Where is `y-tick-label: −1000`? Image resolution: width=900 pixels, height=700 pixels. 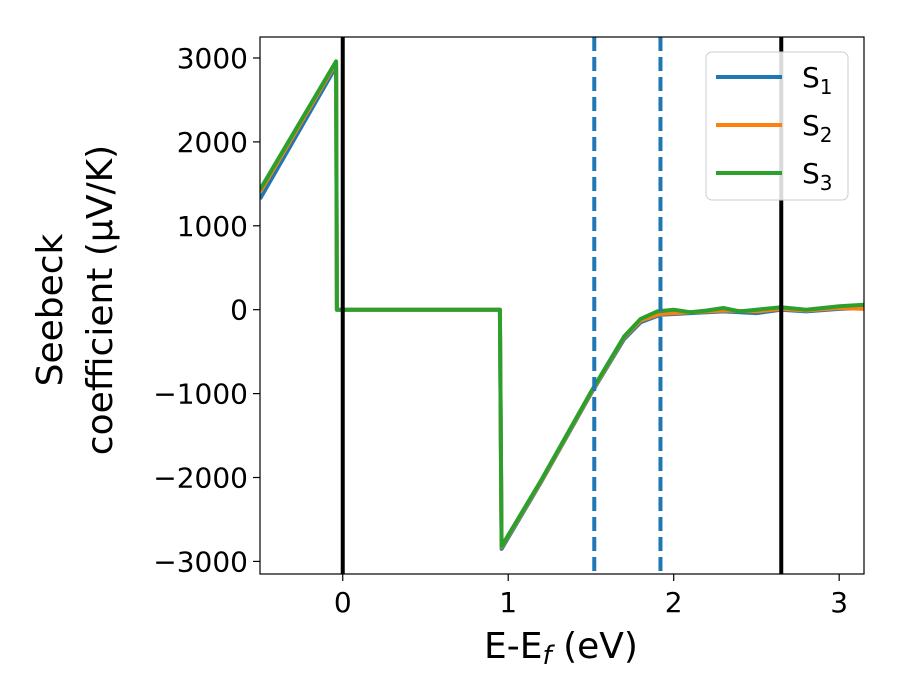
y-tick-label: −1000 is located at coordinates (200, 394).